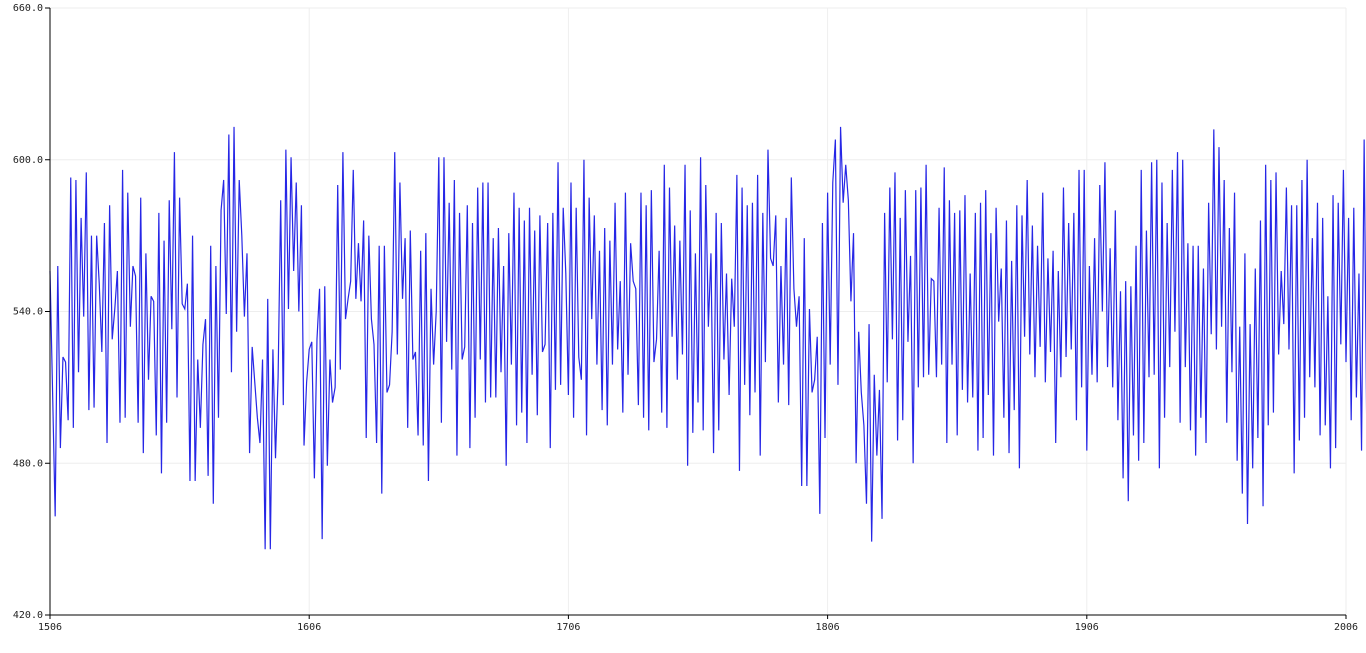 The height and width of the screenshot is (653, 1366). Describe the element at coordinates (28, 615) in the screenshot. I see `y-tick-label: 420.0` at that location.